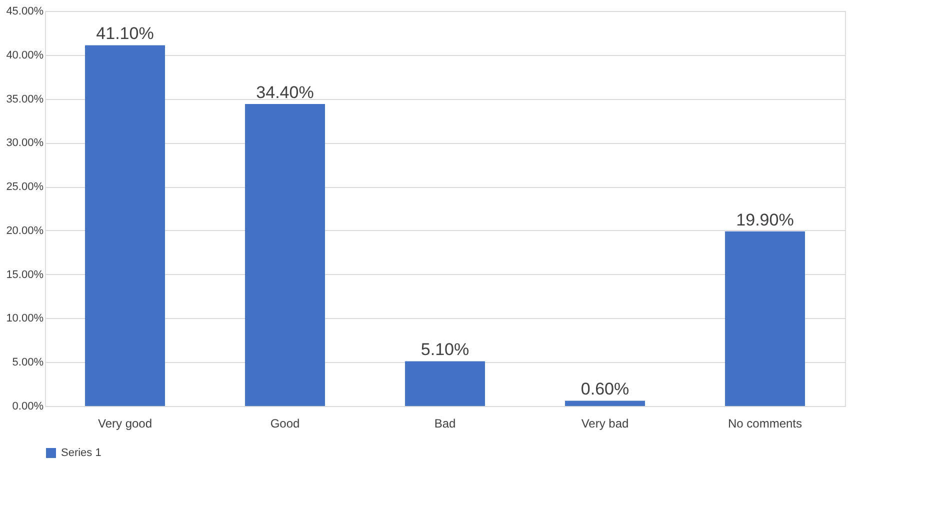 The height and width of the screenshot is (516, 926). I want to click on y-tick-label: 5.00%, so click(28, 362).